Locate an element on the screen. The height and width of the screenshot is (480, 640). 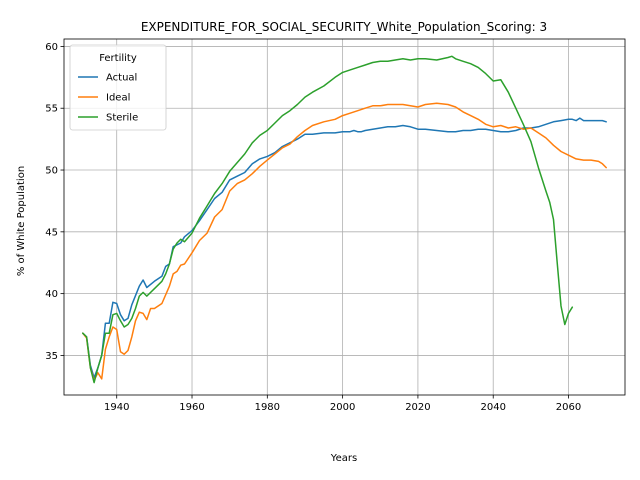
y-tick-label: 35 is located at coordinates (51, 356).